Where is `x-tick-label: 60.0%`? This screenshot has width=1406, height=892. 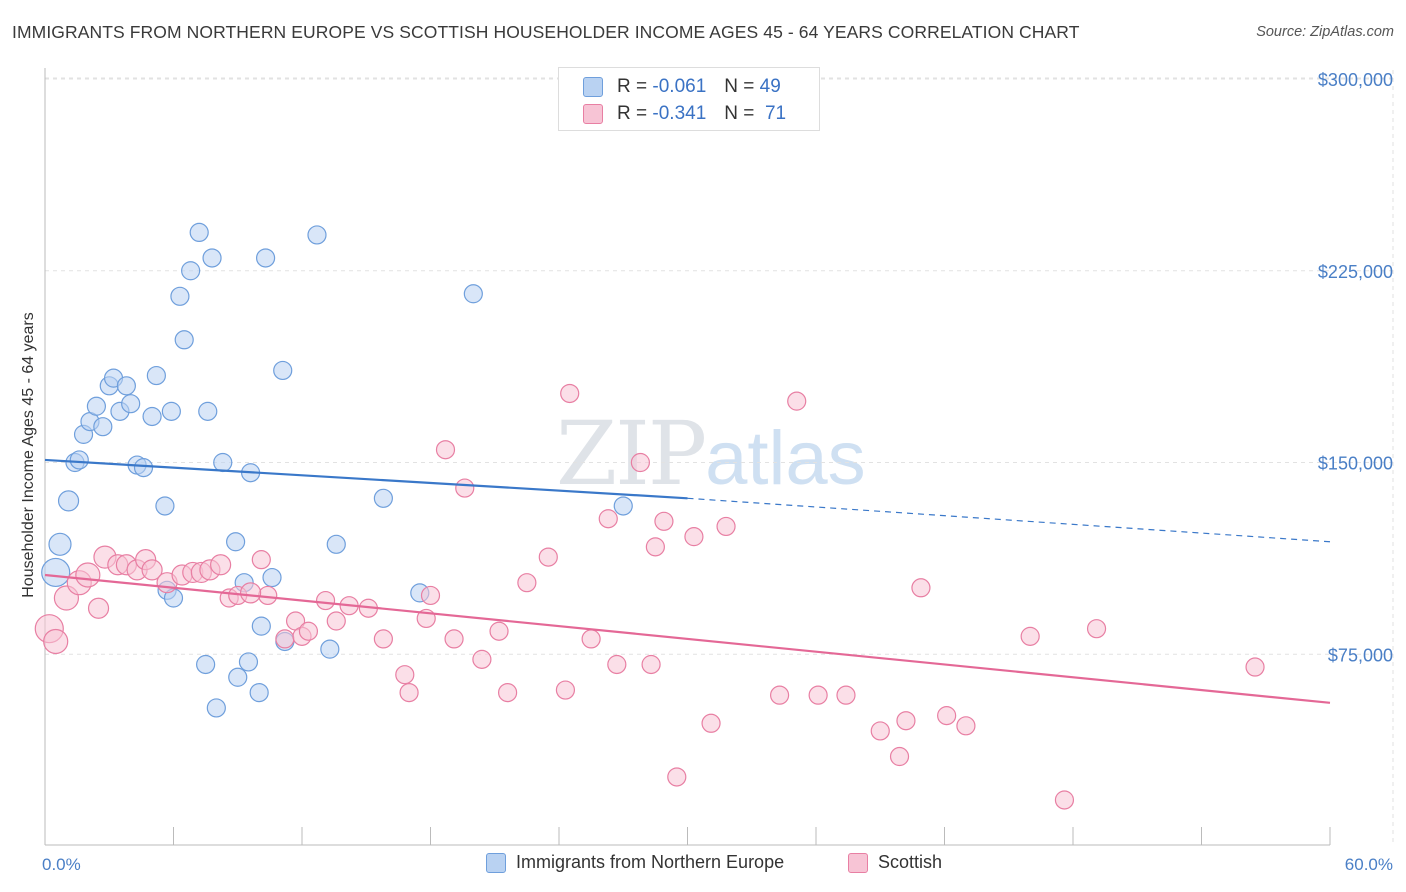
x-tick-label: 60.0% is located at coordinates (1369, 864).